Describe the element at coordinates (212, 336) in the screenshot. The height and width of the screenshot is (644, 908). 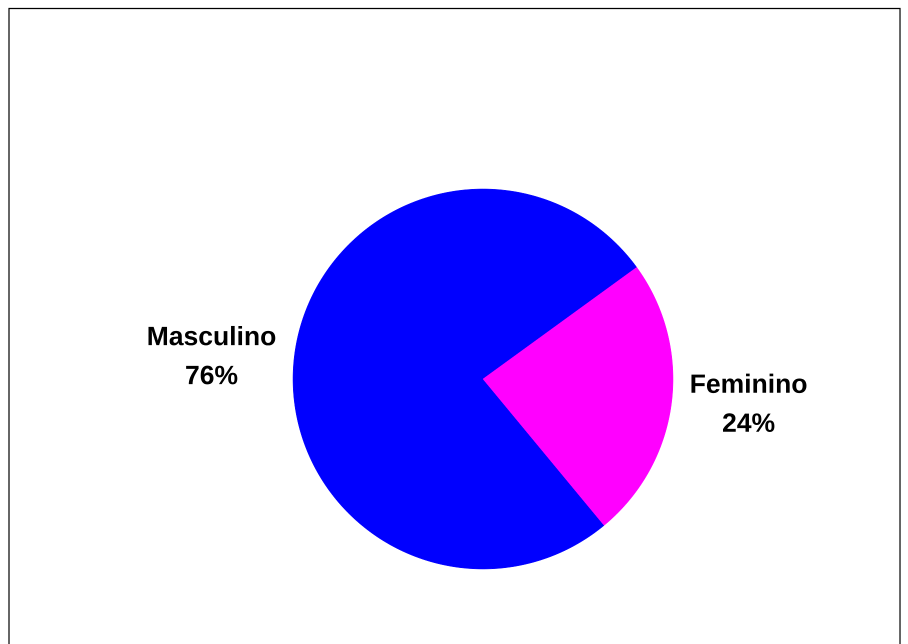
I see `slice-label: Masculino` at that location.